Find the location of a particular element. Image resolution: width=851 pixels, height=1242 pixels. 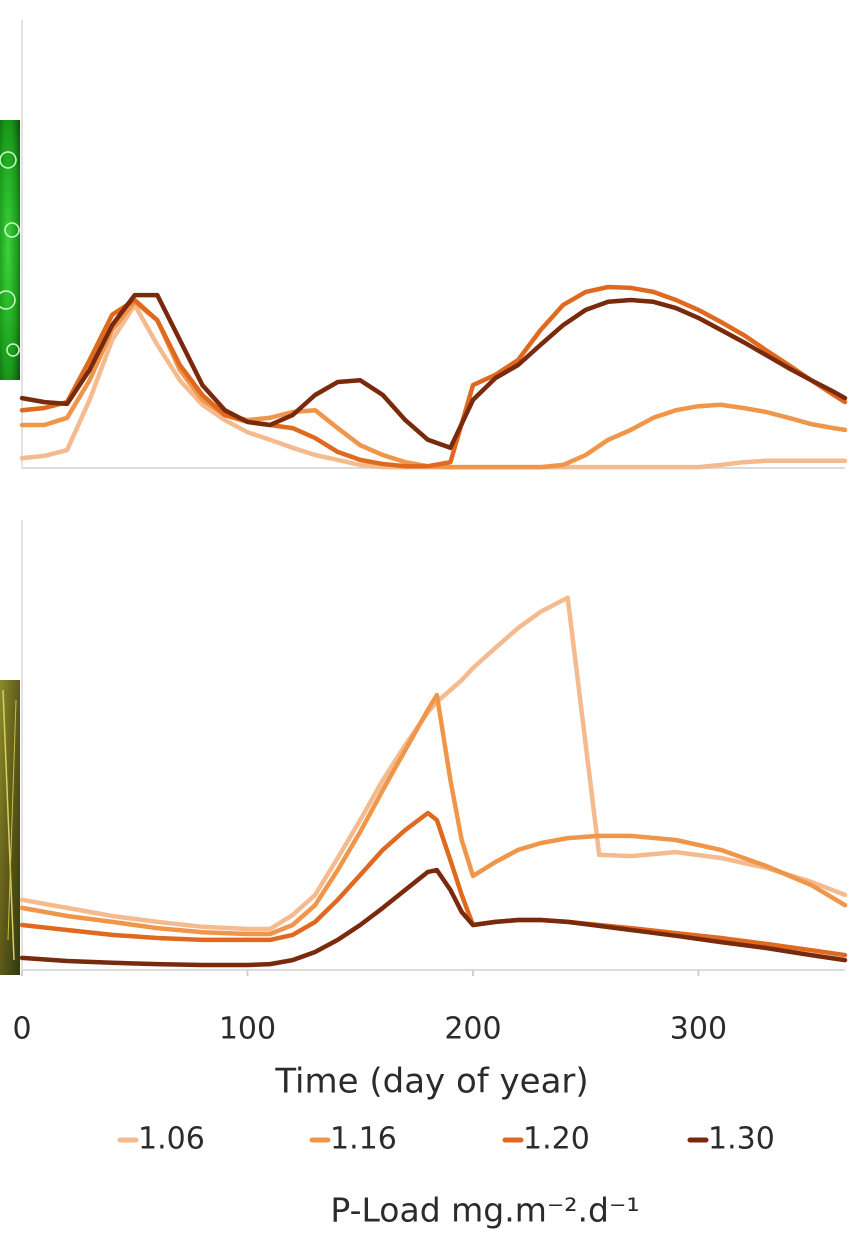

legend-title: P-Load mg.m⁻².d⁻¹ is located at coordinates (484, 1210).